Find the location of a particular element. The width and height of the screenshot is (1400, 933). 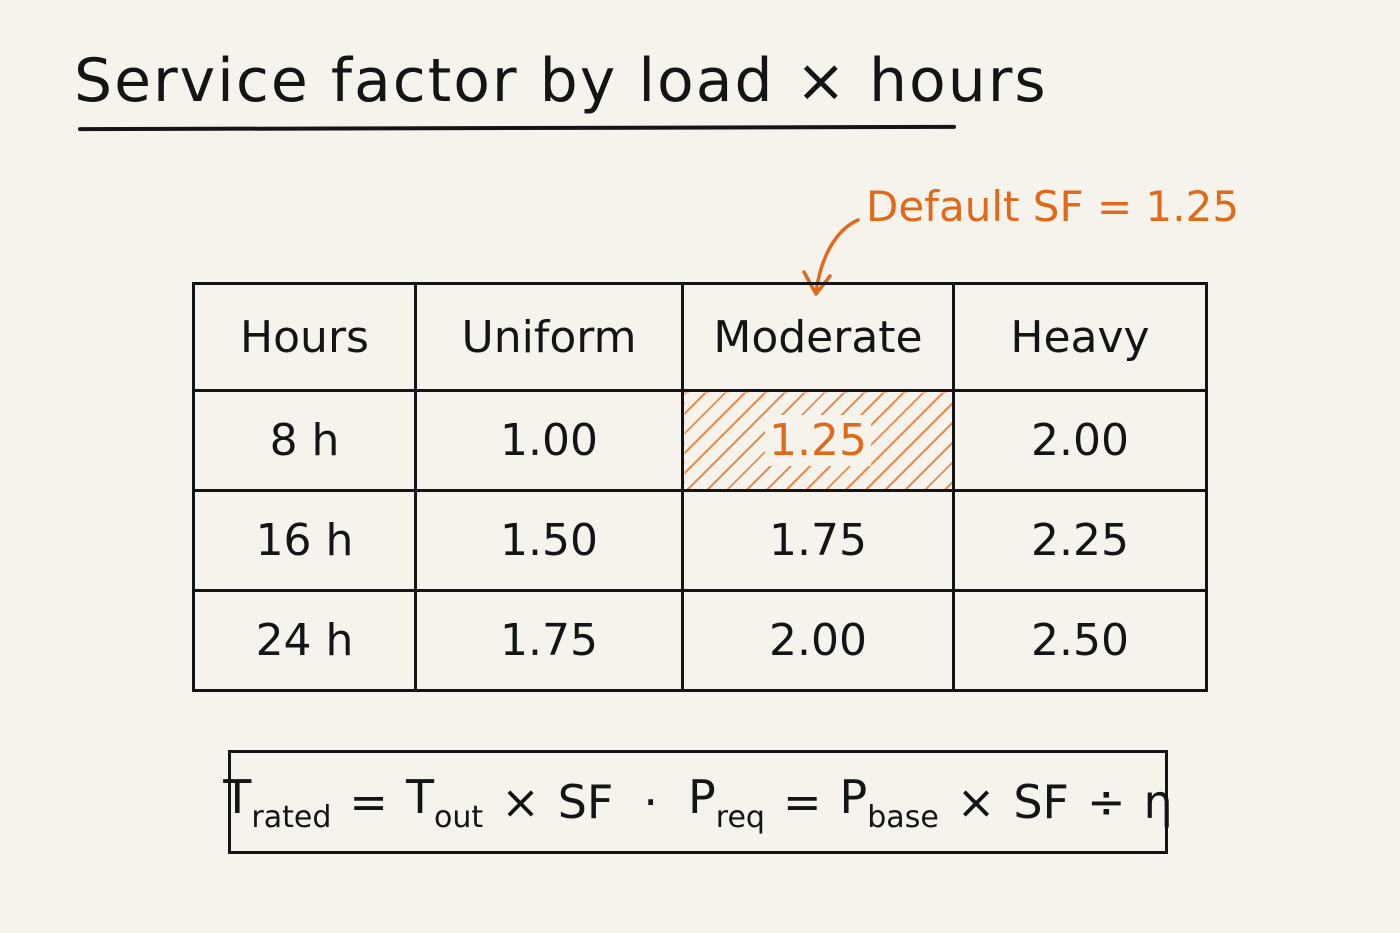

cell-moderate: 2.00 is located at coordinates (818, 640).